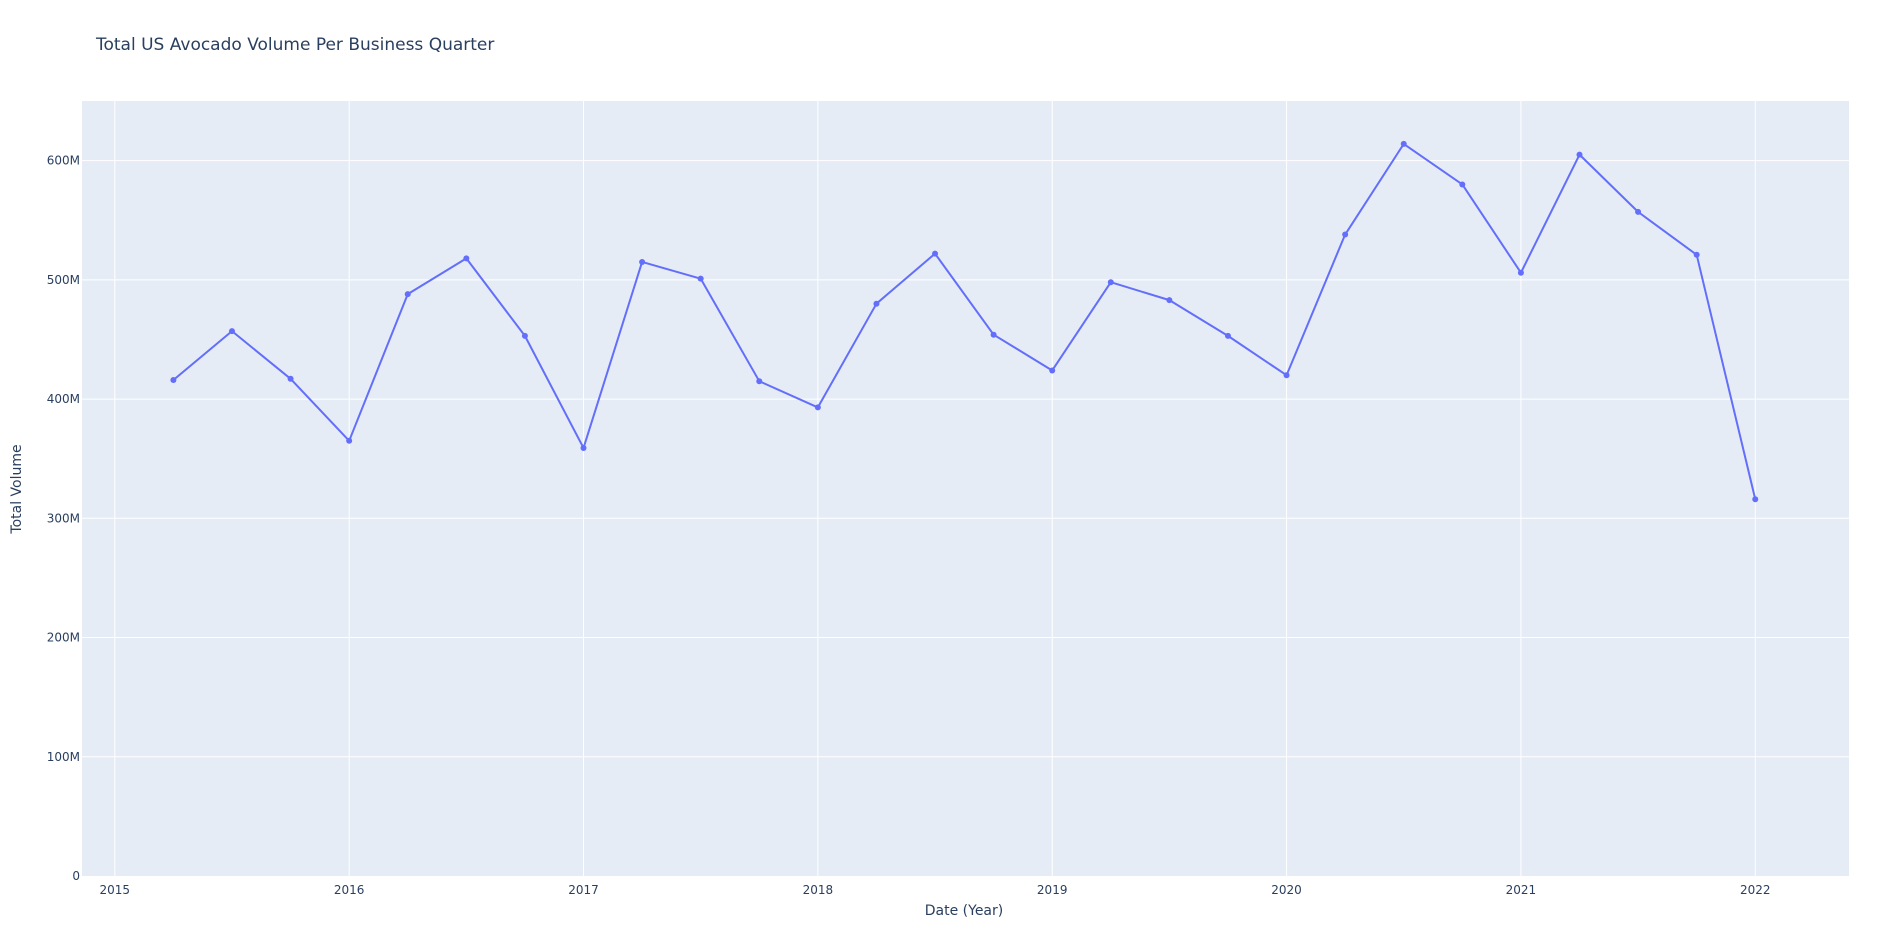 The height and width of the screenshot is (945, 1904). What do you see at coordinates (818, 890) in the screenshot?
I see `x-tick-label: 2018` at bounding box center [818, 890].